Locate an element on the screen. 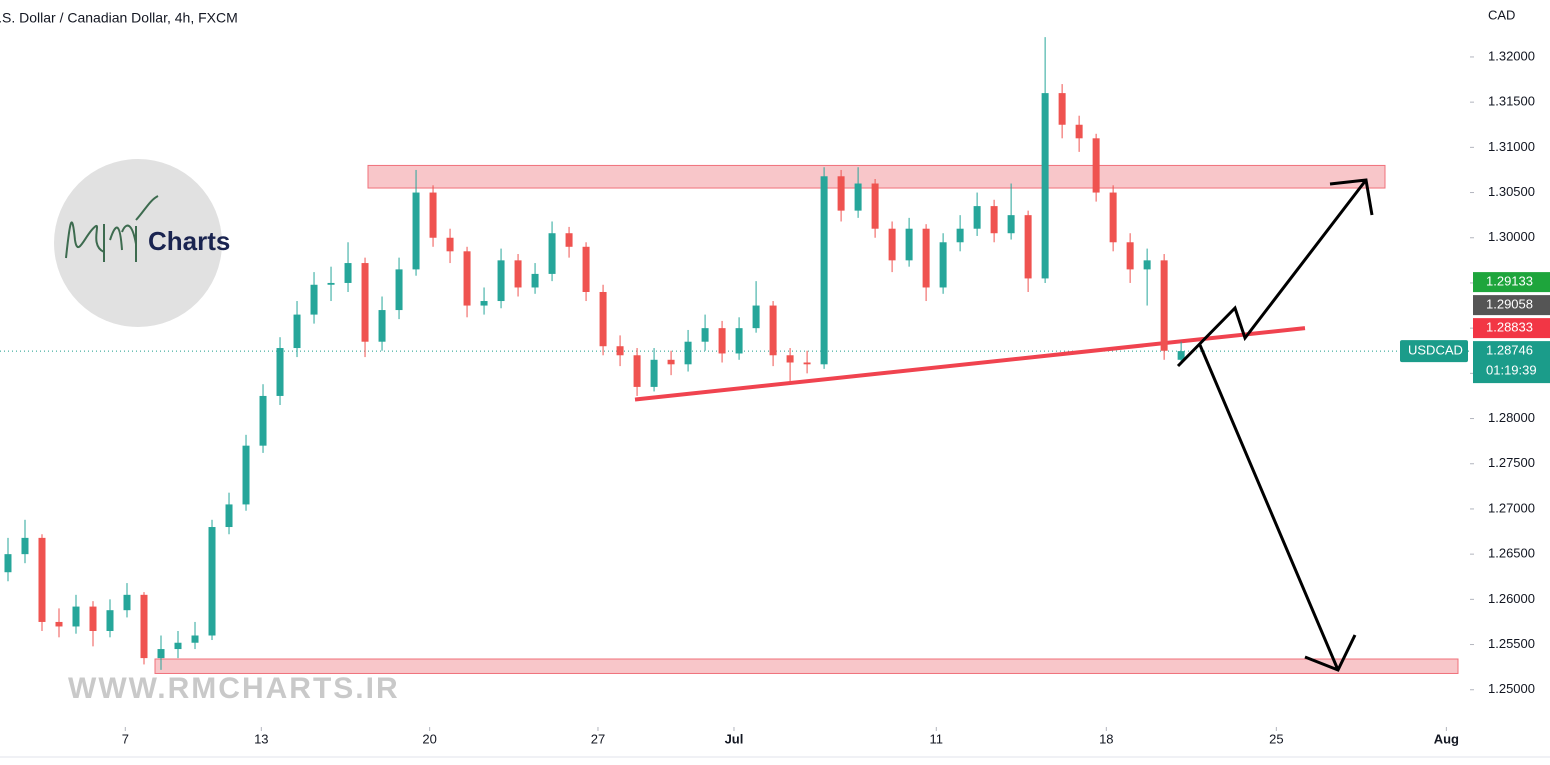 This screenshot has width=1550, height=765. price-label: 1.28833 is located at coordinates (1509, 327).